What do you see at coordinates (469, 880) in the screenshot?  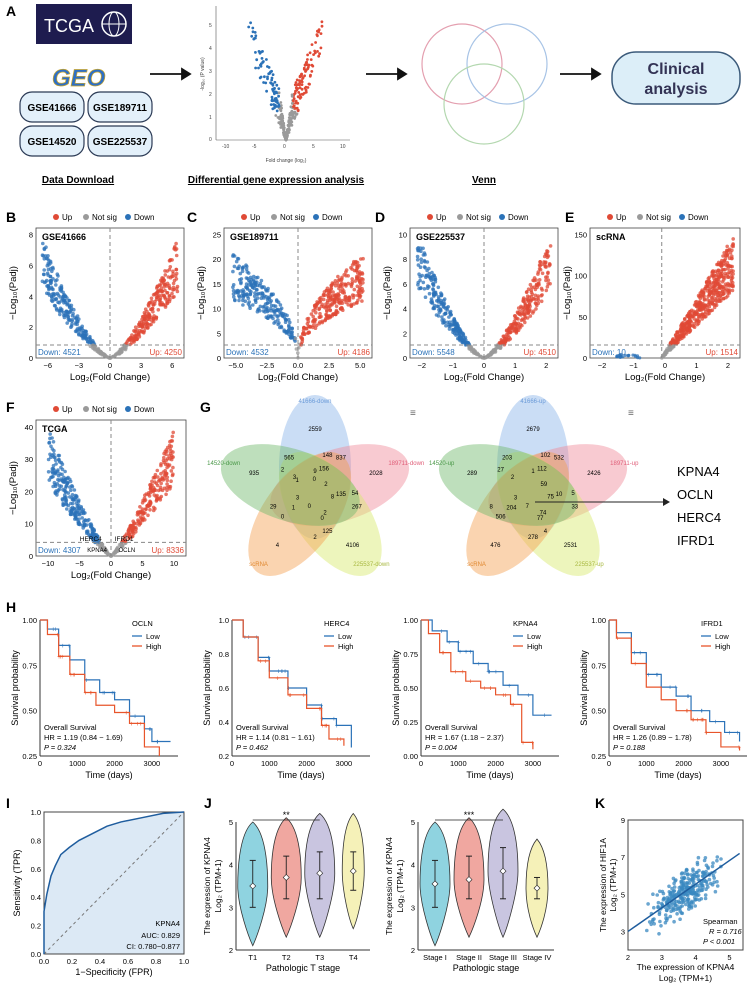 I see `median-marker` at bounding box center [469, 880].